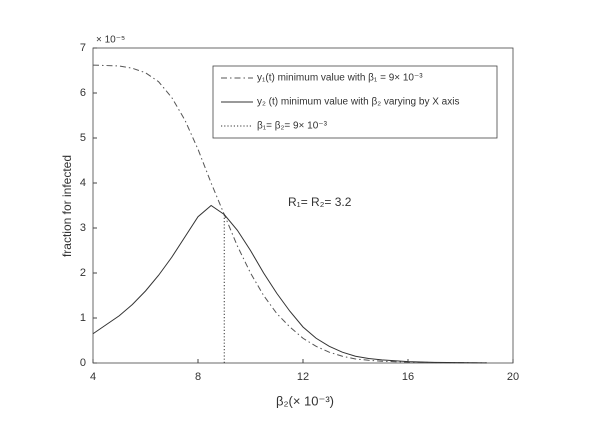 The height and width of the screenshot is (436, 589). Describe the element at coordinates (340, 78) in the screenshot. I see `legend-label: y₁(t) minimum value with β₁ = 9× 10⁻³` at that location.